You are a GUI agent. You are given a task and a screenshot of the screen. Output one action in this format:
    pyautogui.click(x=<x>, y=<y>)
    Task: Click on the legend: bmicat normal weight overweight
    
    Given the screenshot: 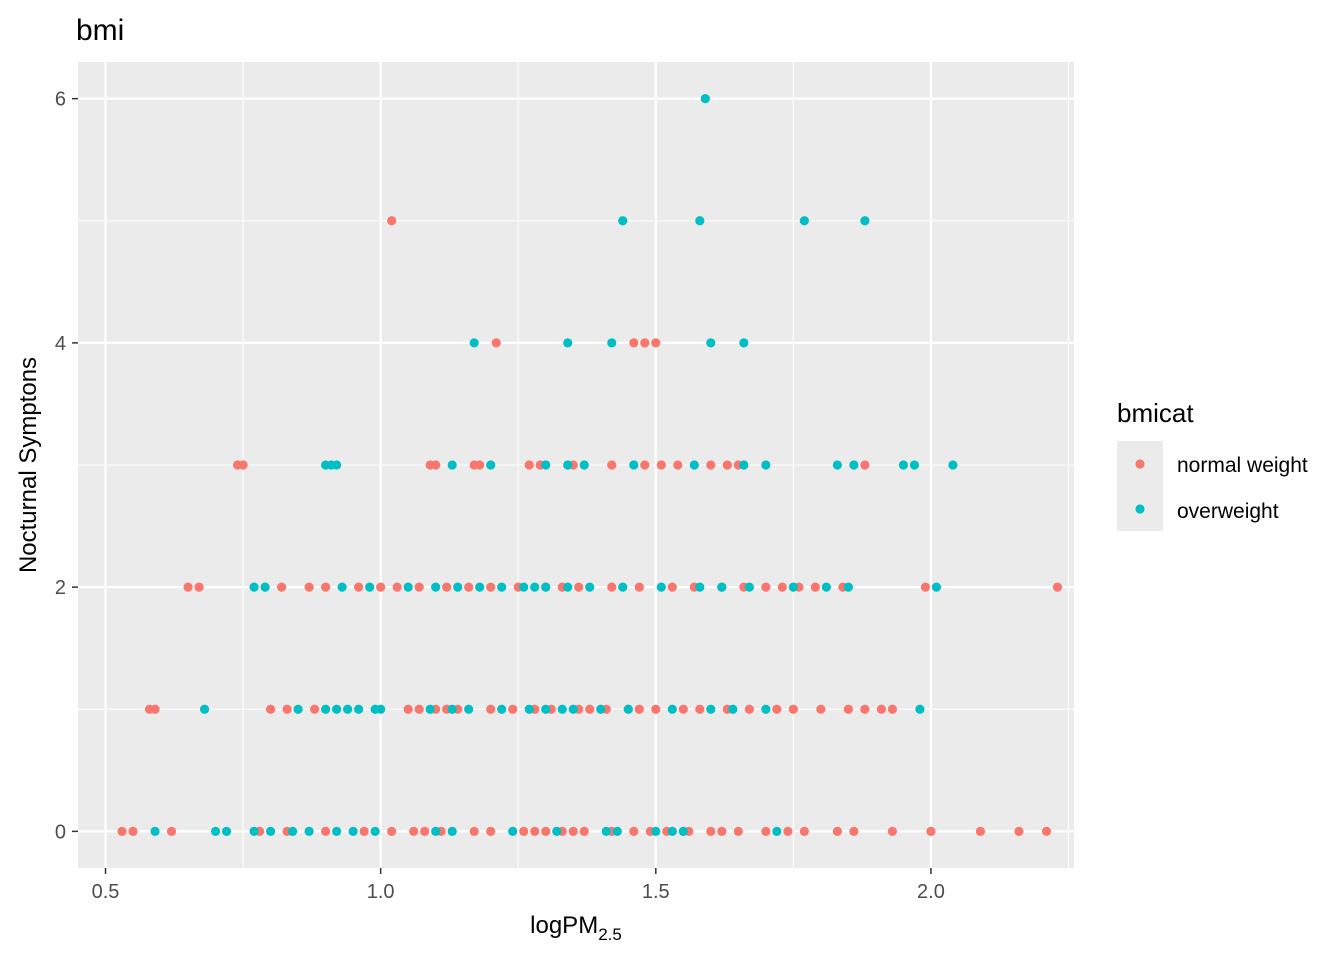 What is the action you would take?
    pyautogui.click(x=1212, y=464)
    